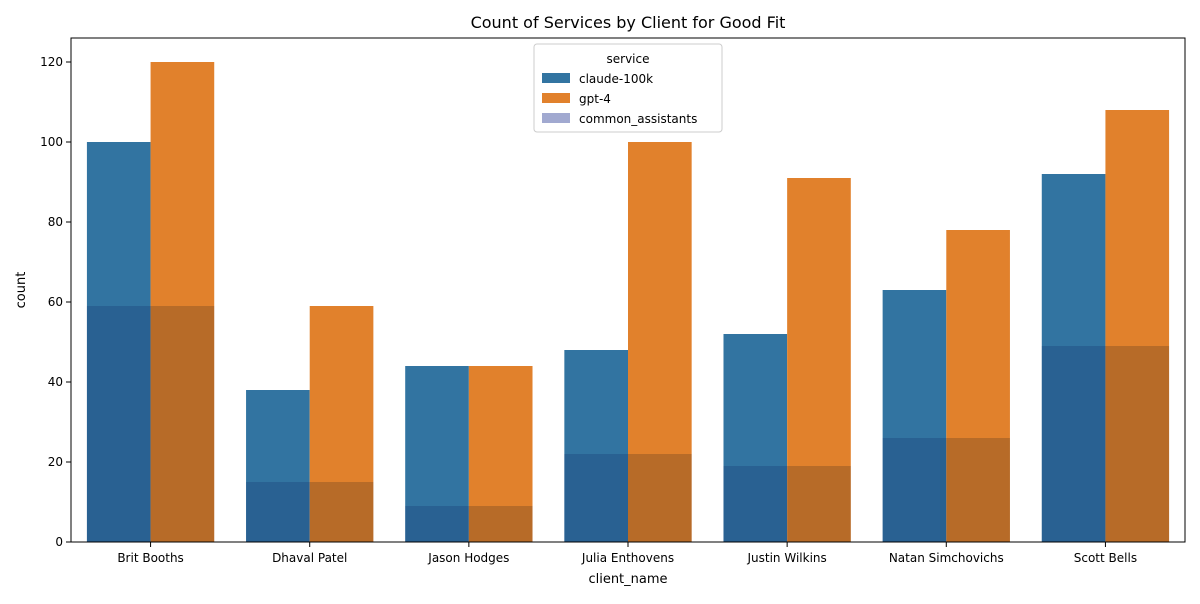 The width and height of the screenshot is (1200, 604). Describe the element at coordinates (150, 558) in the screenshot. I see `x-tick-label: Brit Booths` at that location.